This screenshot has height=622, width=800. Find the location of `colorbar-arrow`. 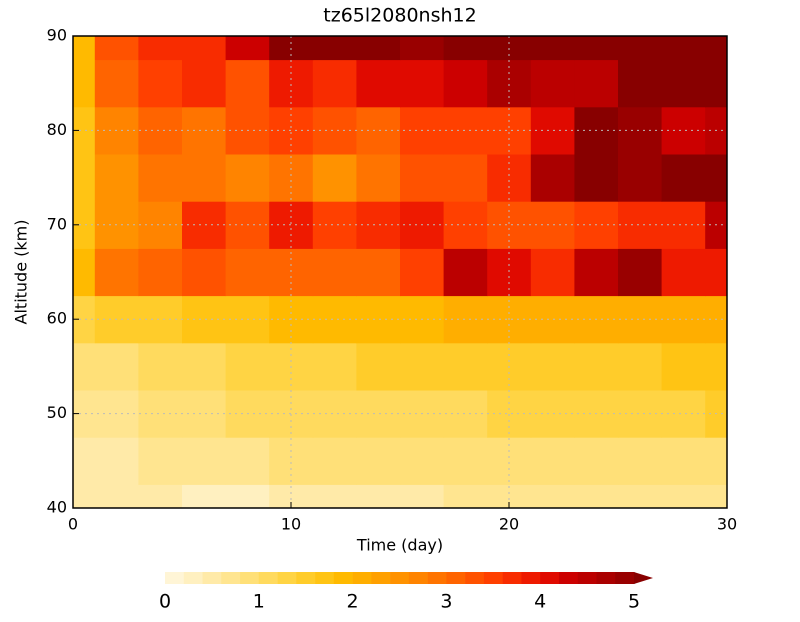

colorbar-arrow is located at coordinates (643, 578).